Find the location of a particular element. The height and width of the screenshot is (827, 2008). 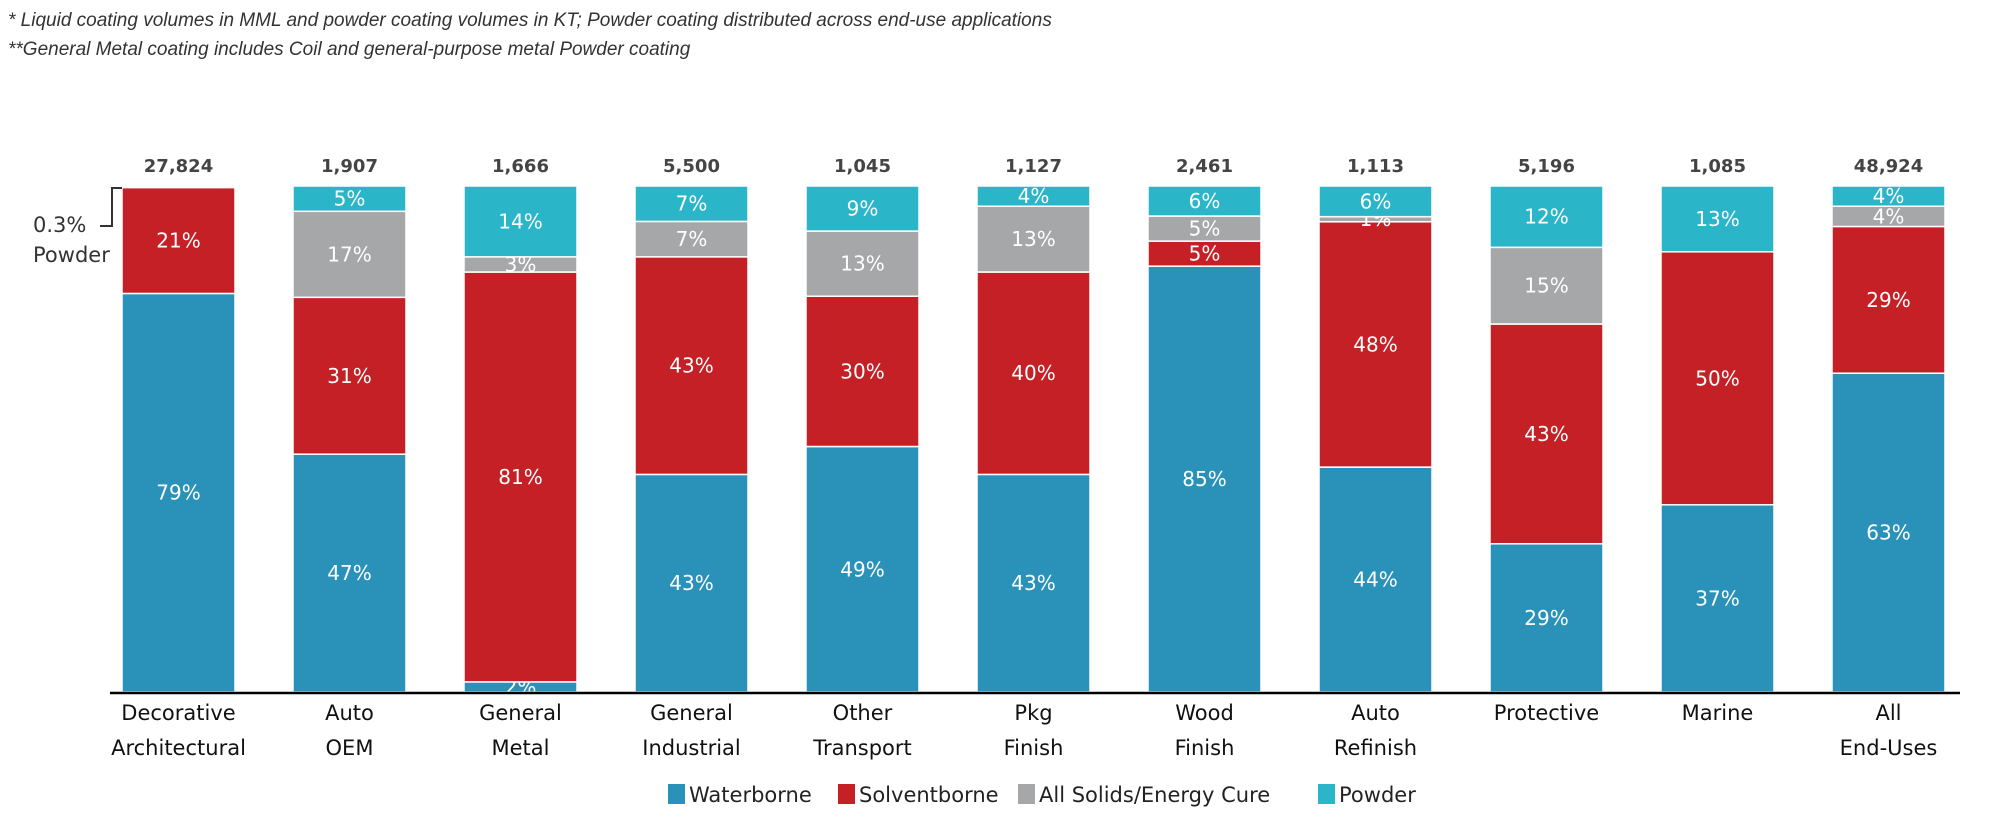

segment-label: 37% is located at coordinates (1717, 598).